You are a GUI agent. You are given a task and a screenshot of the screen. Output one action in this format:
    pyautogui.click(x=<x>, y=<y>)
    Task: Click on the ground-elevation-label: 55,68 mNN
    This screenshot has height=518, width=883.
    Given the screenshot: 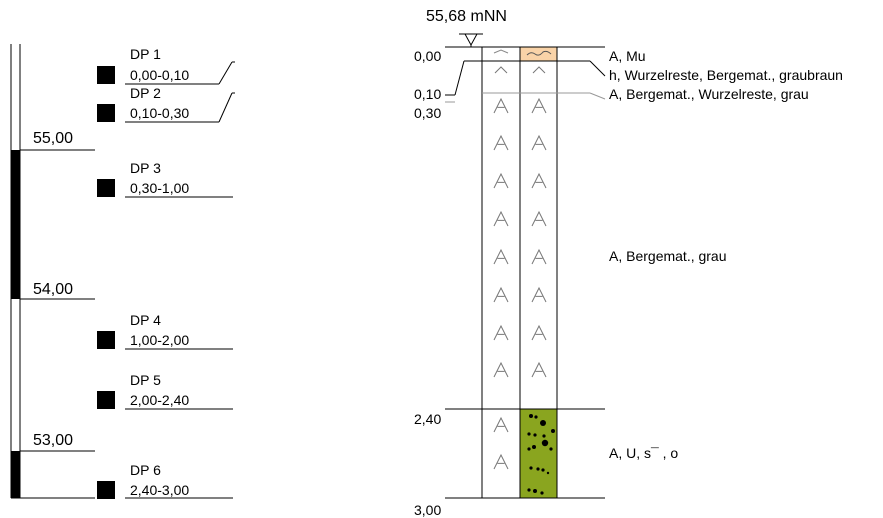 What is the action you would take?
    pyautogui.click(x=466, y=16)
    